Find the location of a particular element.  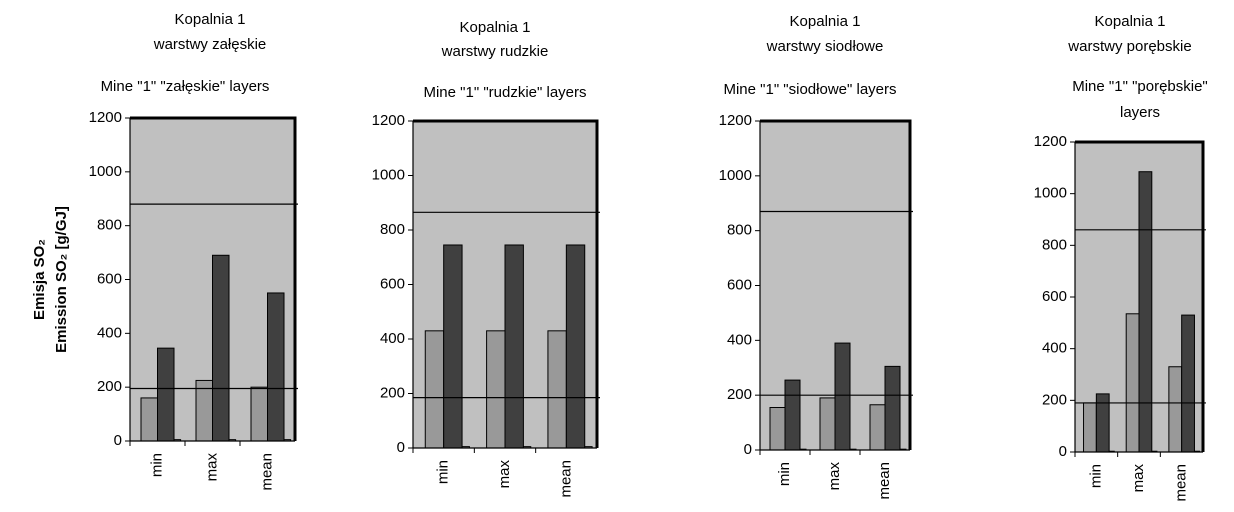

chart-caption: Mine "1" "siodłowe" layers is located at coordinates (809, 89).